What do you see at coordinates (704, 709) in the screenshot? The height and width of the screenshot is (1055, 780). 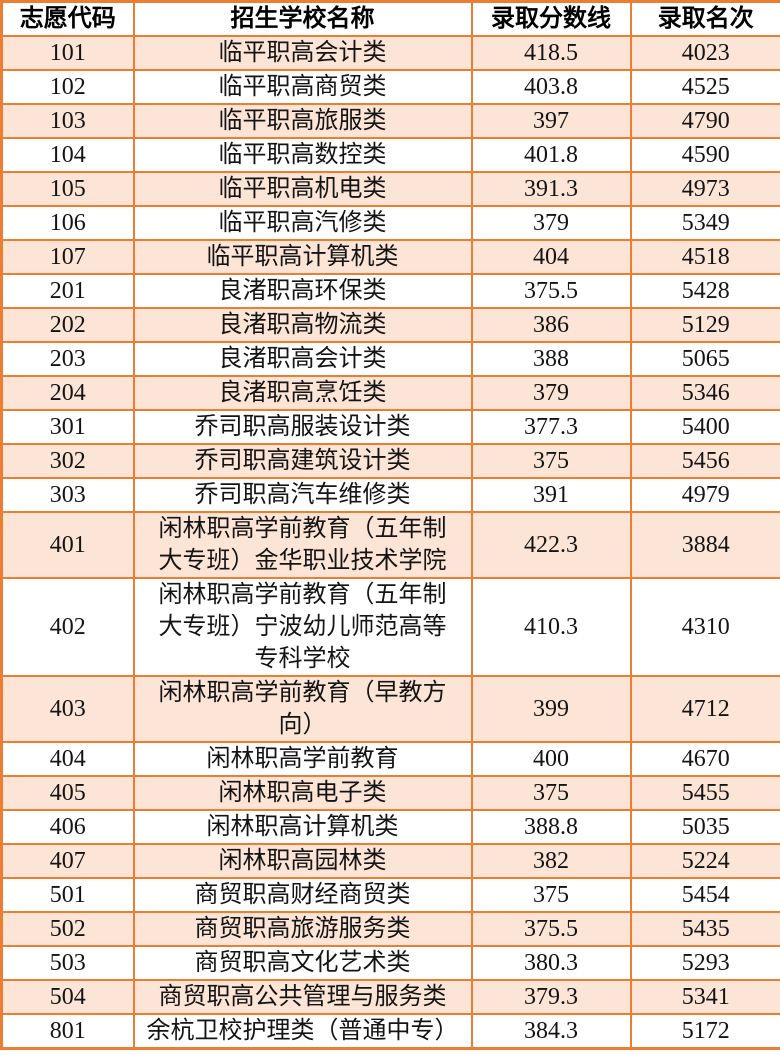 I see `cell-rank: 4712` at bounding box center [704, 709].